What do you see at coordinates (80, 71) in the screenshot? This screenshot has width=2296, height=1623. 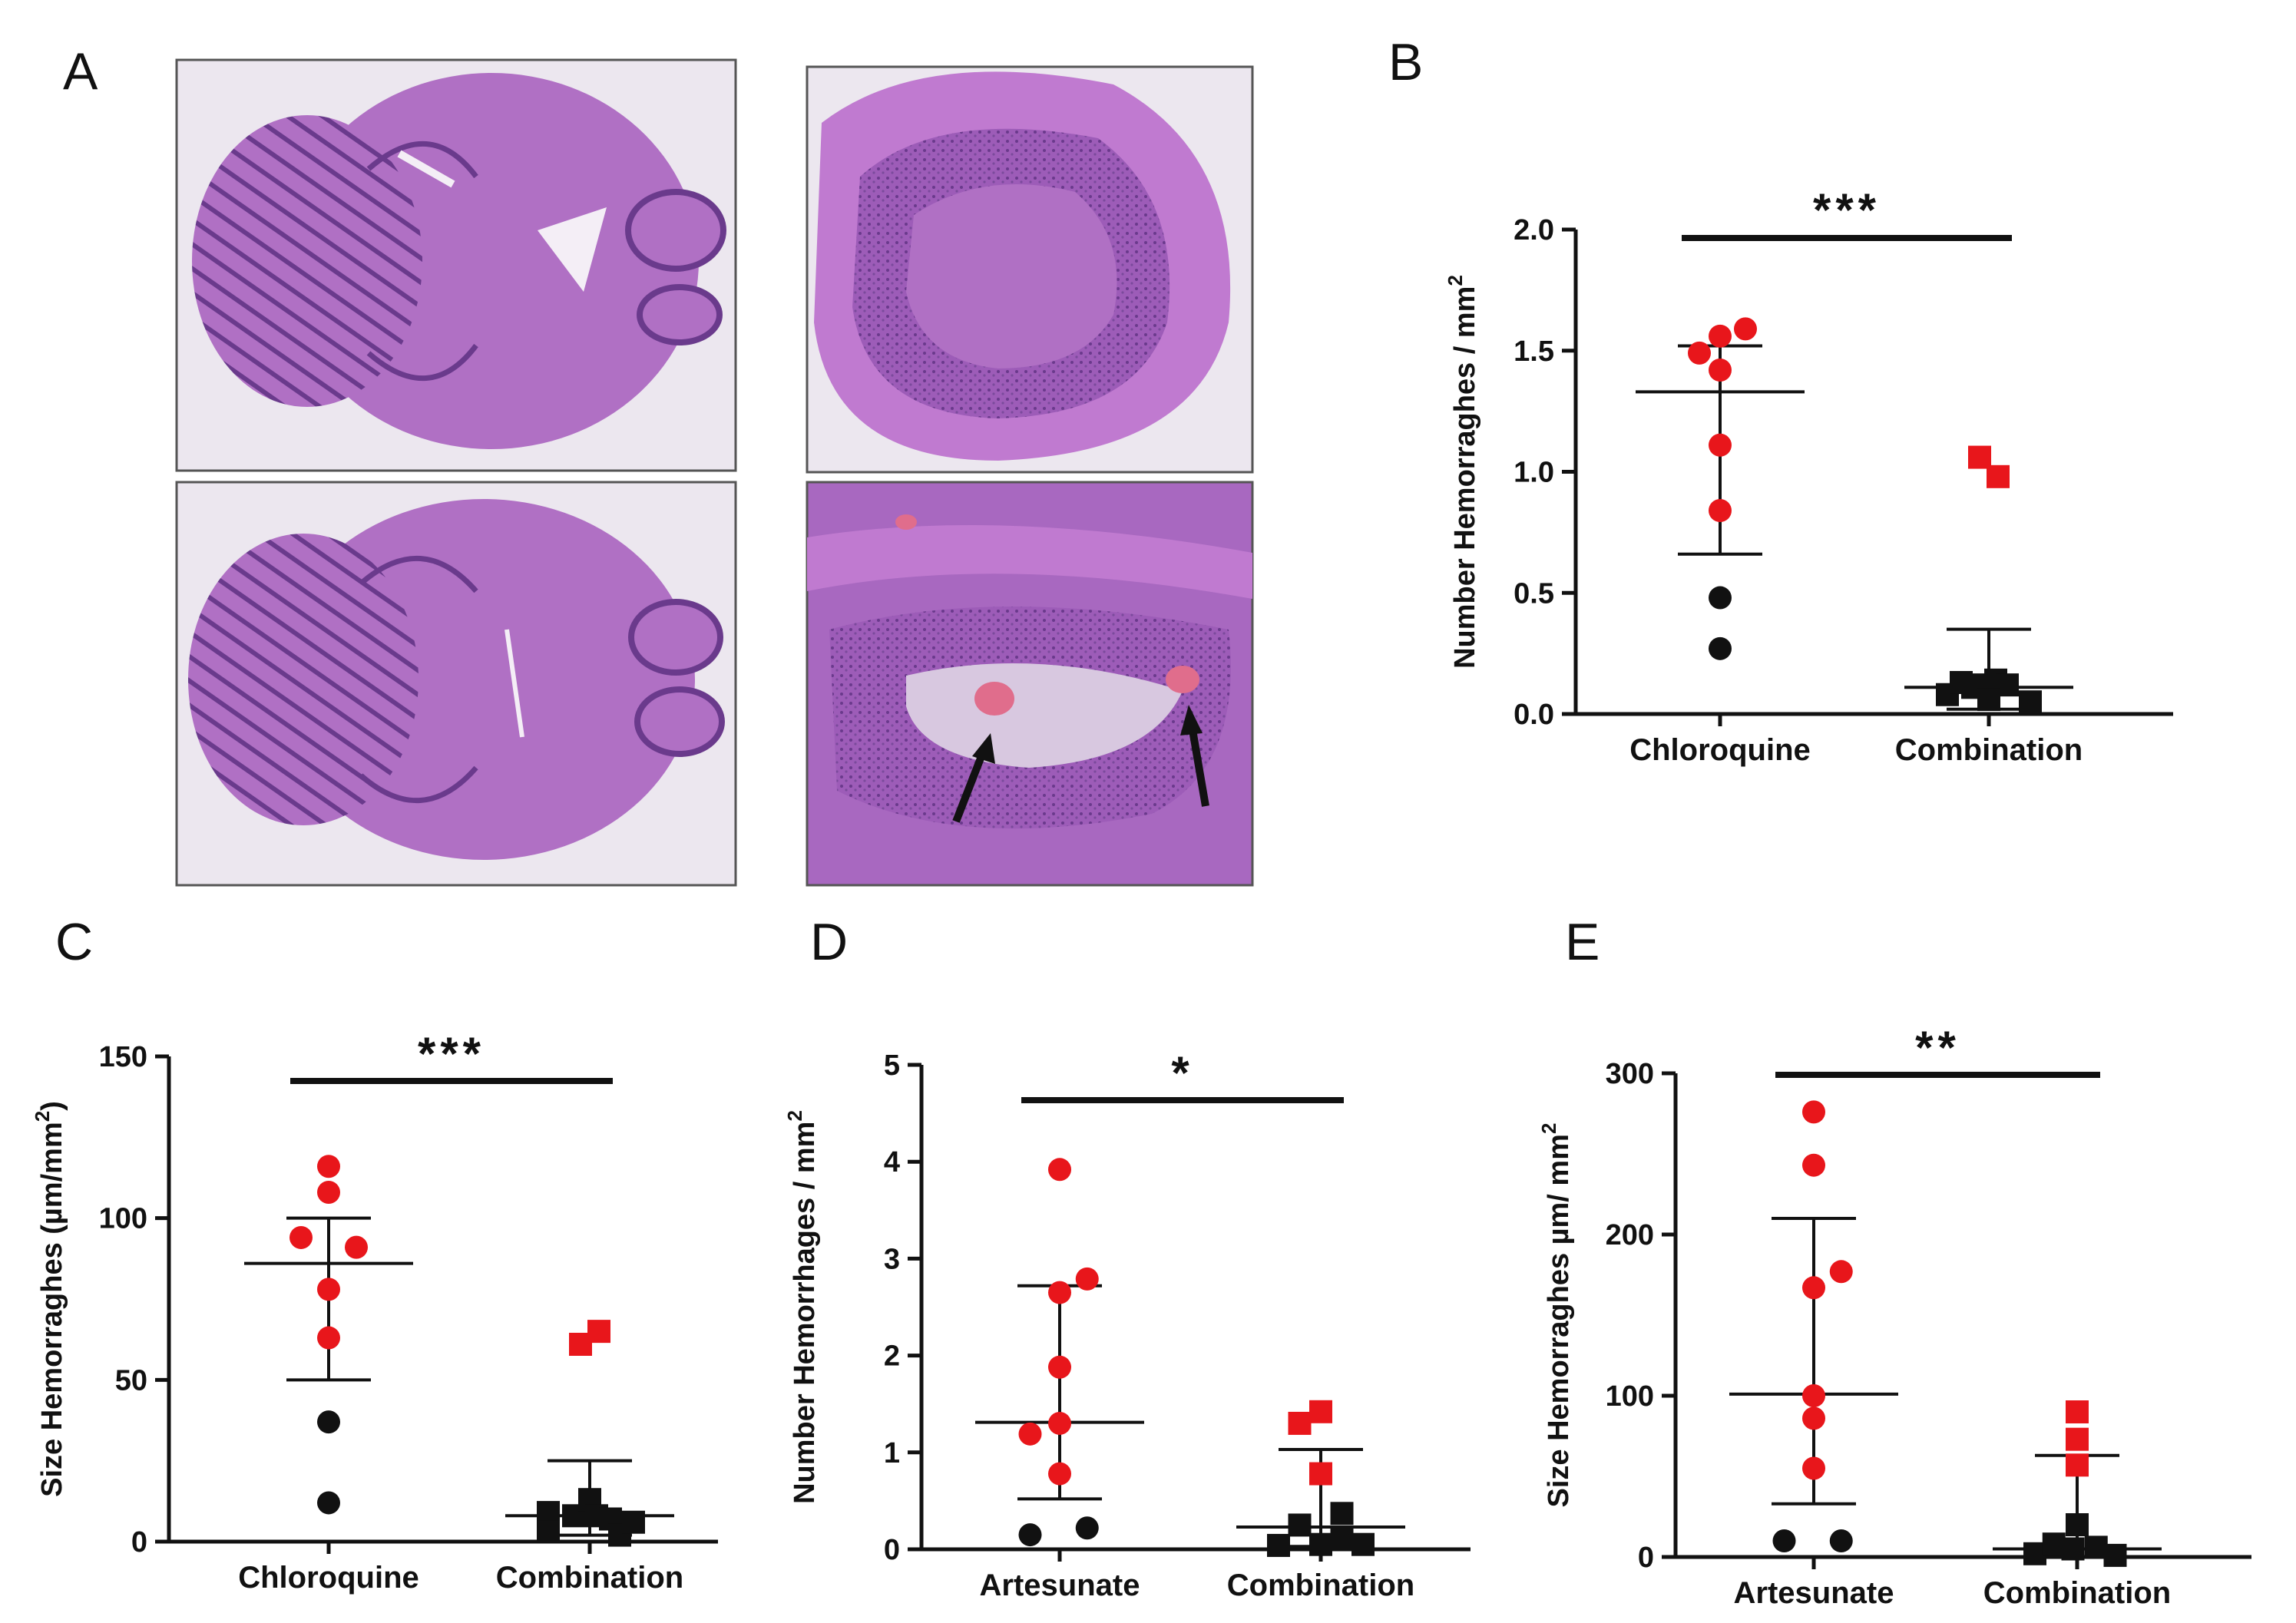 I see `panel-letter-a: A` at bounding box center [80, 71].